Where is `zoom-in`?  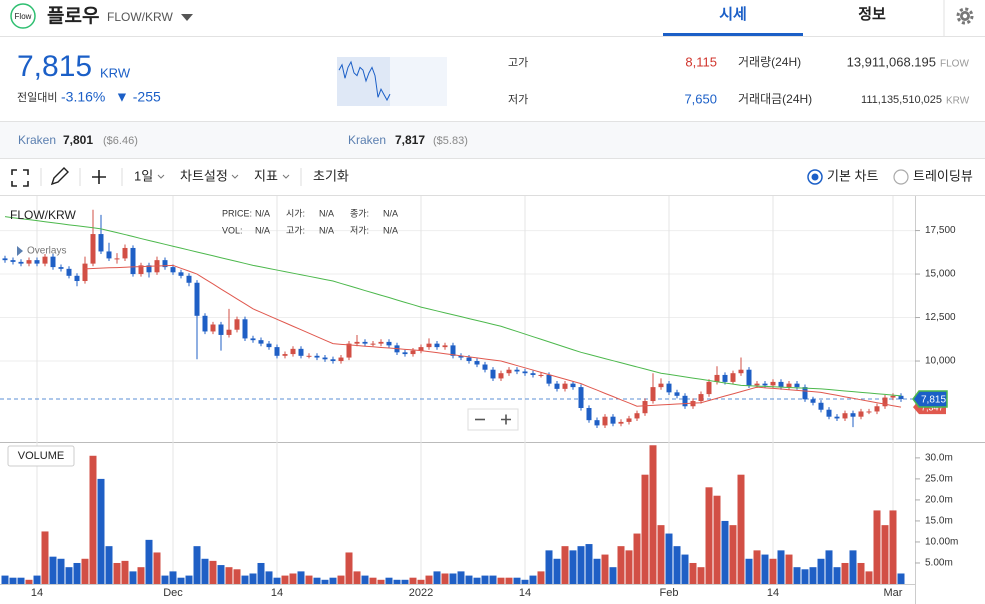
zoom-in is located at coordinates (506, 419).